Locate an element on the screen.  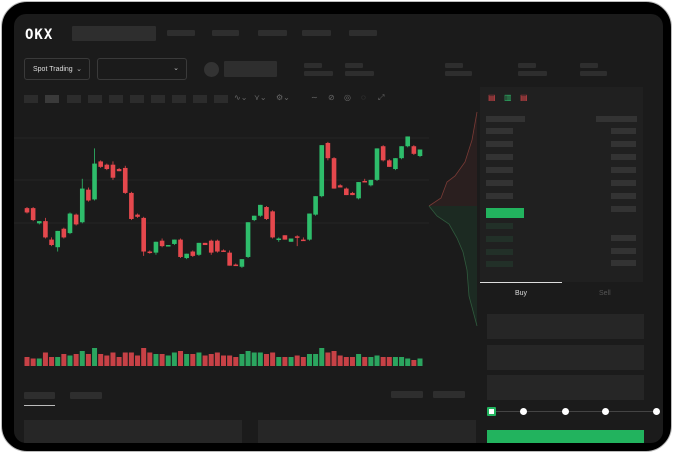
chart-type-icon: ⋎⌄ is located at coordinates (260, 97).